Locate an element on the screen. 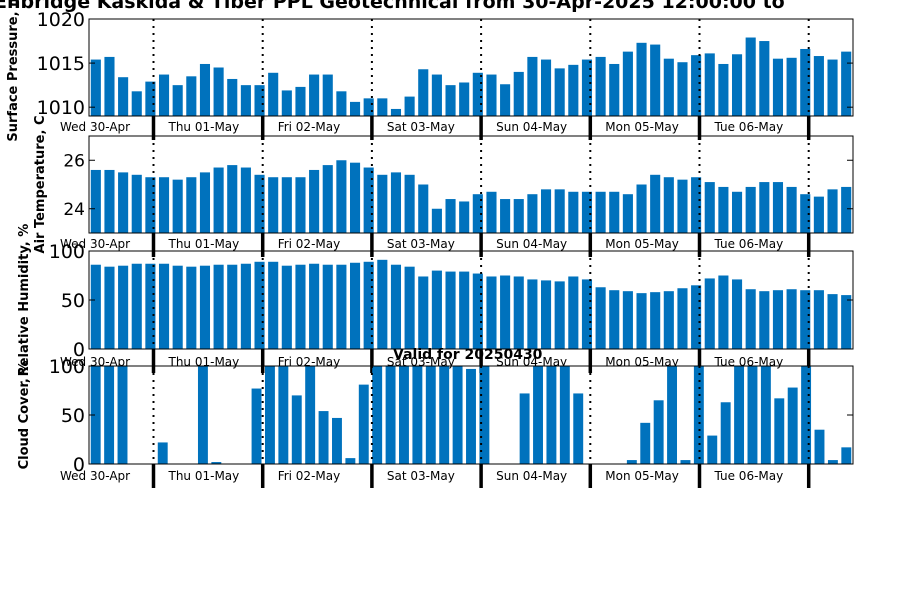  day-label-p4-1: Thu 01-May is located at coordinates (204, 476).